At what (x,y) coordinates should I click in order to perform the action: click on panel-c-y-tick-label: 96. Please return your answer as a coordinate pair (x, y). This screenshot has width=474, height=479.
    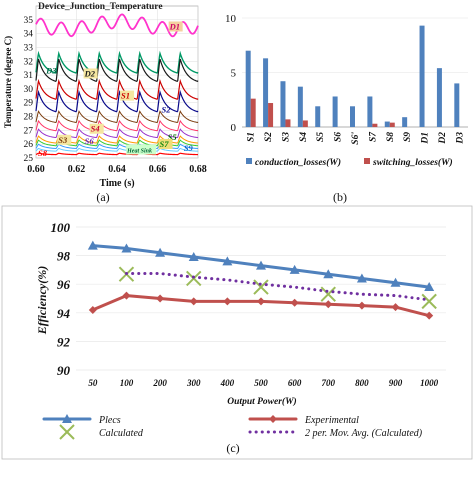
    Looking at the image, I should click on (64, 284).